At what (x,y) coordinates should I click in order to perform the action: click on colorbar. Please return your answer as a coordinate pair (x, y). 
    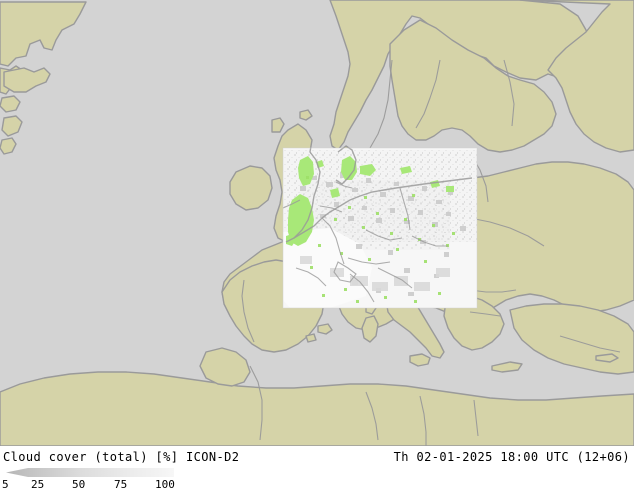
    Looking at the image, I should click on (89, 472).